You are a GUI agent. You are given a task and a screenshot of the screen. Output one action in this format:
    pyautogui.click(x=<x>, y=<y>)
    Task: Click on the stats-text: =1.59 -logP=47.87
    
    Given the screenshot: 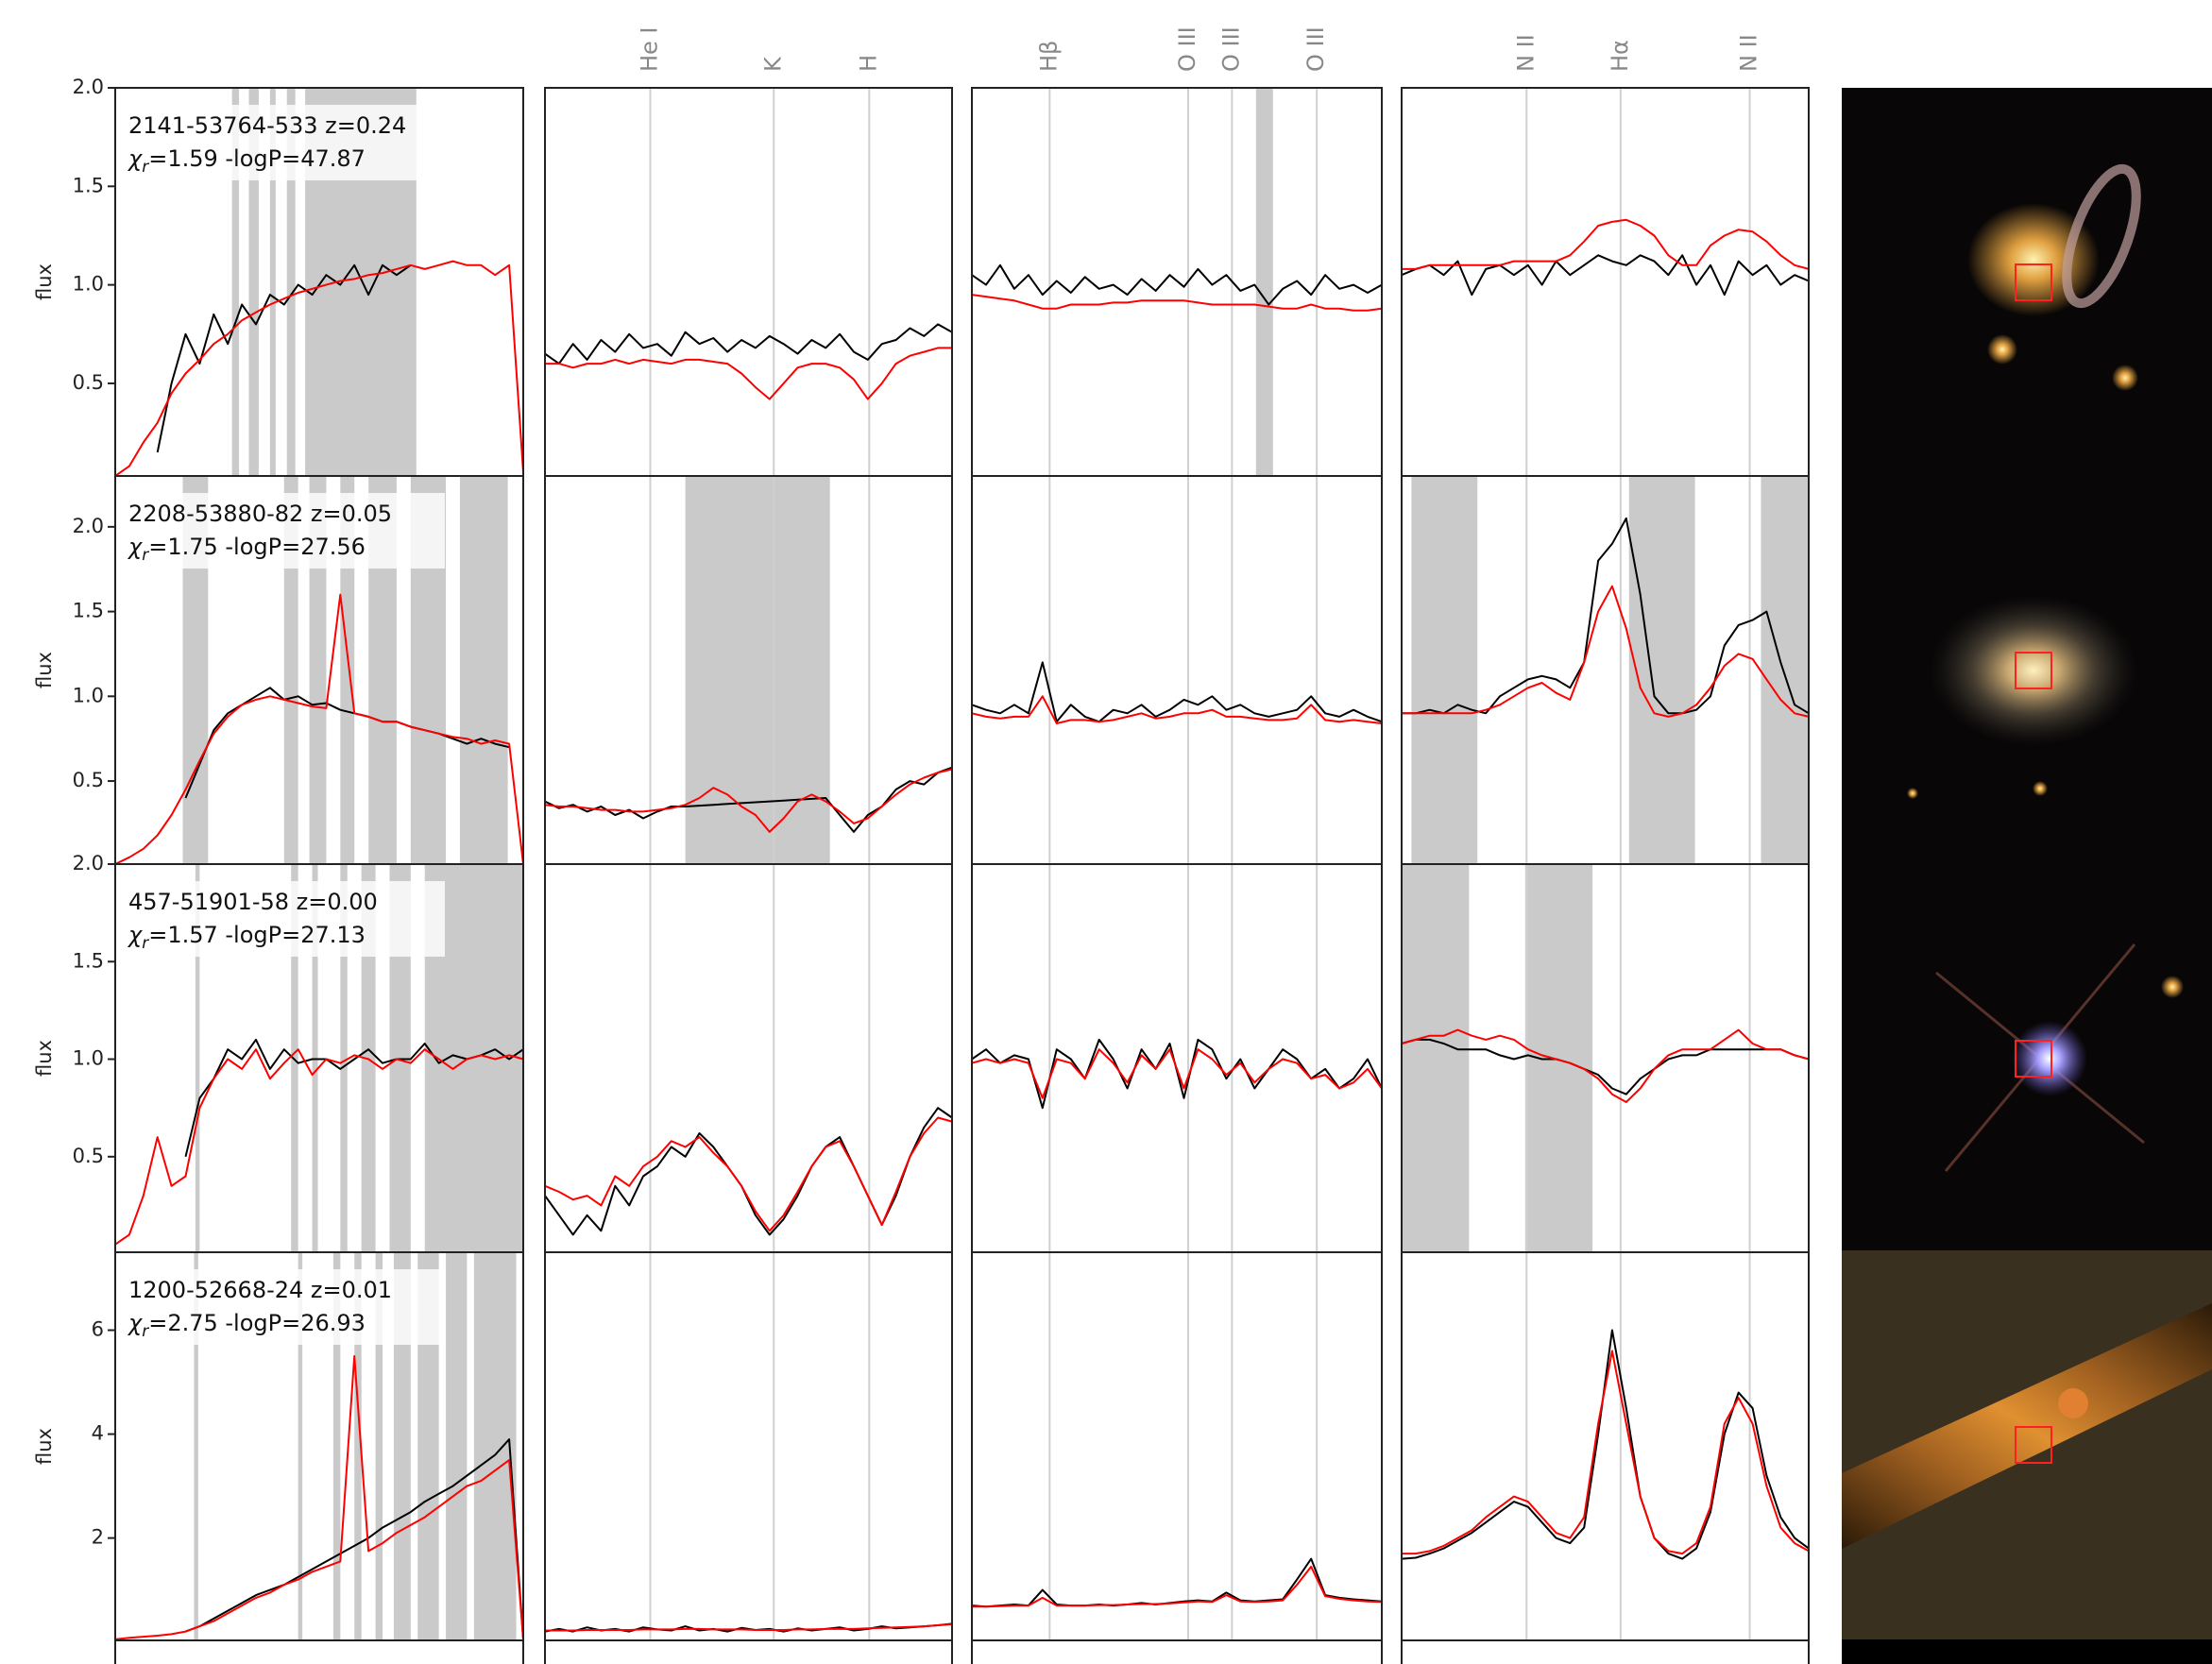 What is the action you would take?
    pyautogui.click(x=257, y=158)
    